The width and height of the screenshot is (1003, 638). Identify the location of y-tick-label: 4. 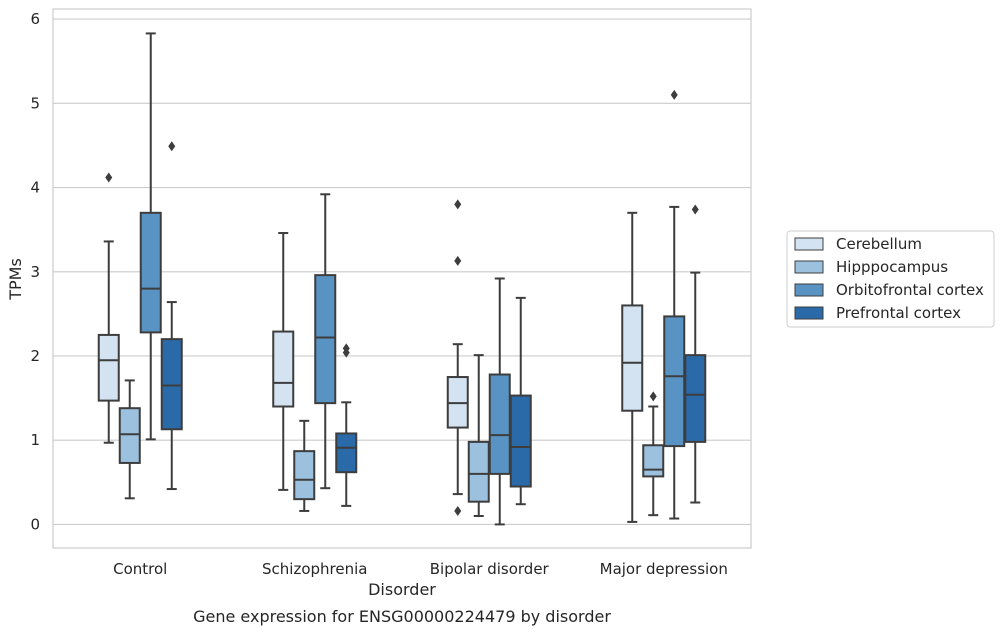
(35, 188).